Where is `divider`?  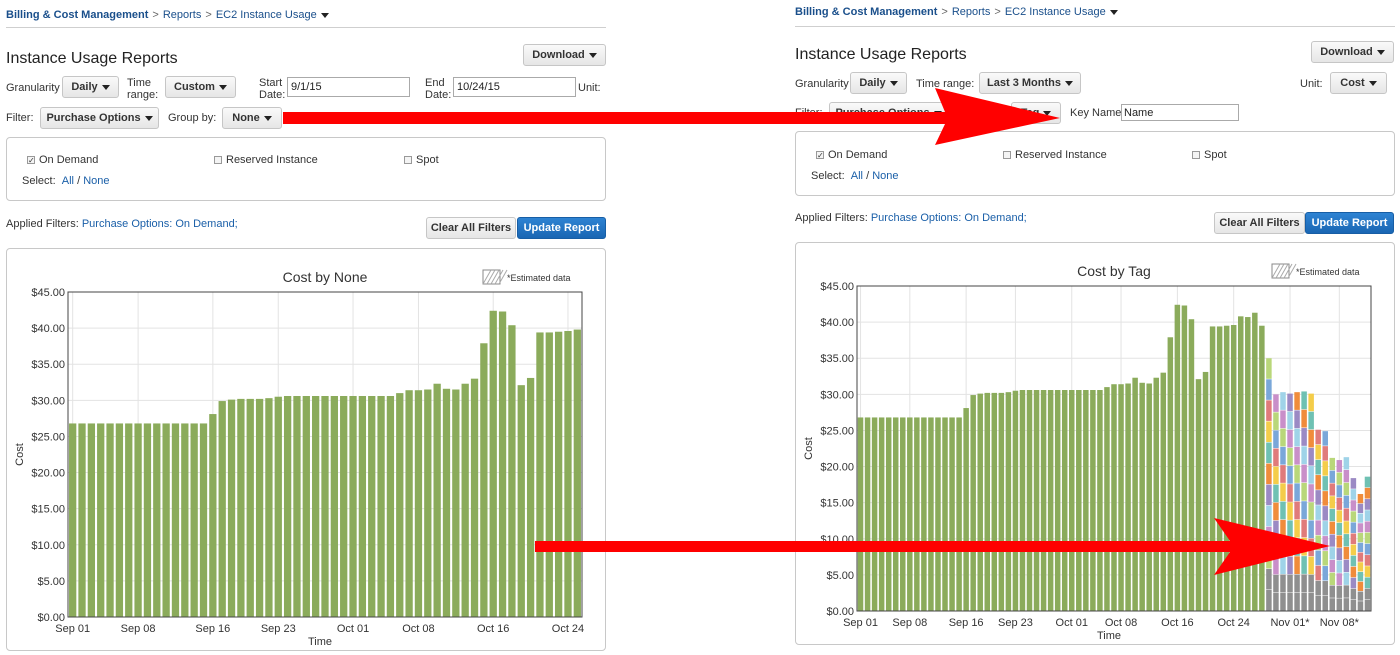 divider is located at coordinates (306, 27).